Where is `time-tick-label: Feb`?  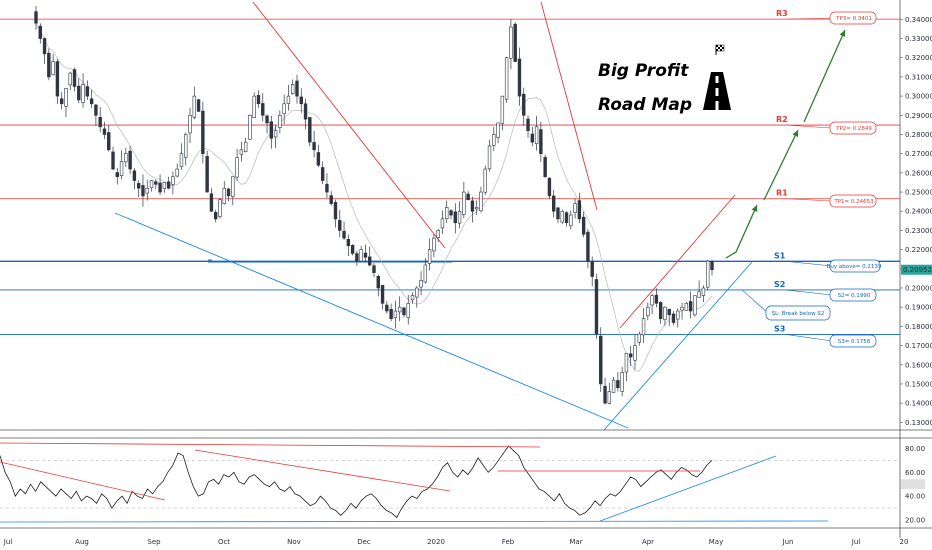
time-tick-label: Feb is located at coordinates (508, 542).